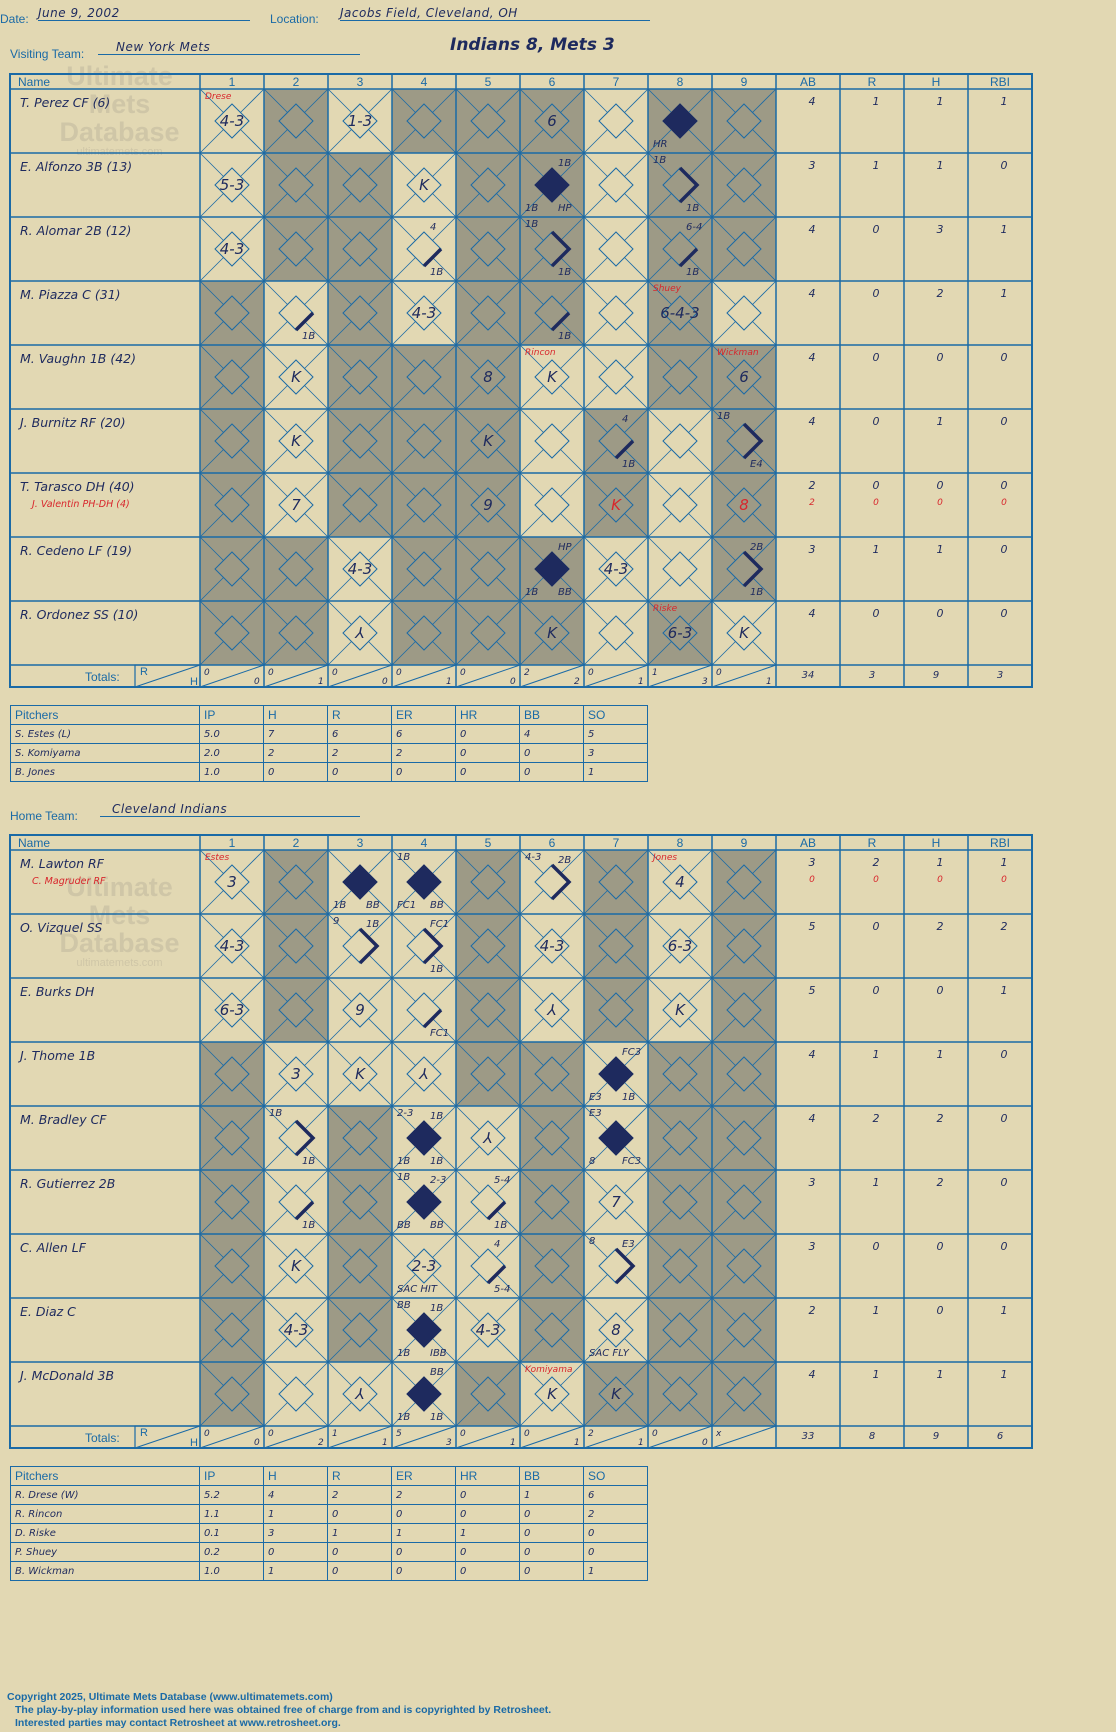  What do you see at coordinates (69, 881) in the screenshot?
I see `substitute-name: C. Magruder RF` at bounding box center [69, 881].